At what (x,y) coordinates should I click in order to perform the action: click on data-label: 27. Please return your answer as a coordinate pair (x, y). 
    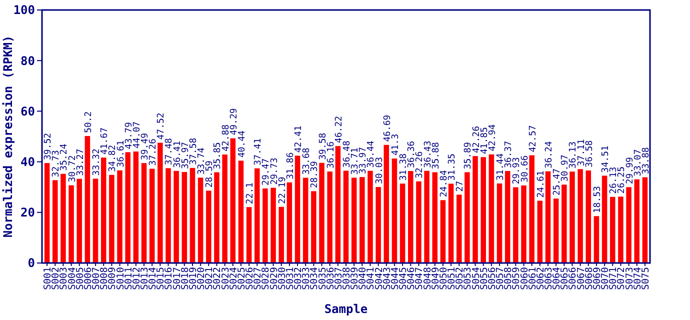
    Looking at the image, I should click on (461, 186).